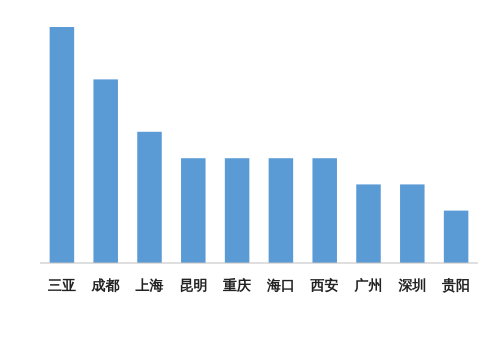 Image resolution: width=486 pixels, height=363 pixels. Describe the element at coordinates (149, 286) in the screenshot. I see `x-tick-label: 上海` at that location.